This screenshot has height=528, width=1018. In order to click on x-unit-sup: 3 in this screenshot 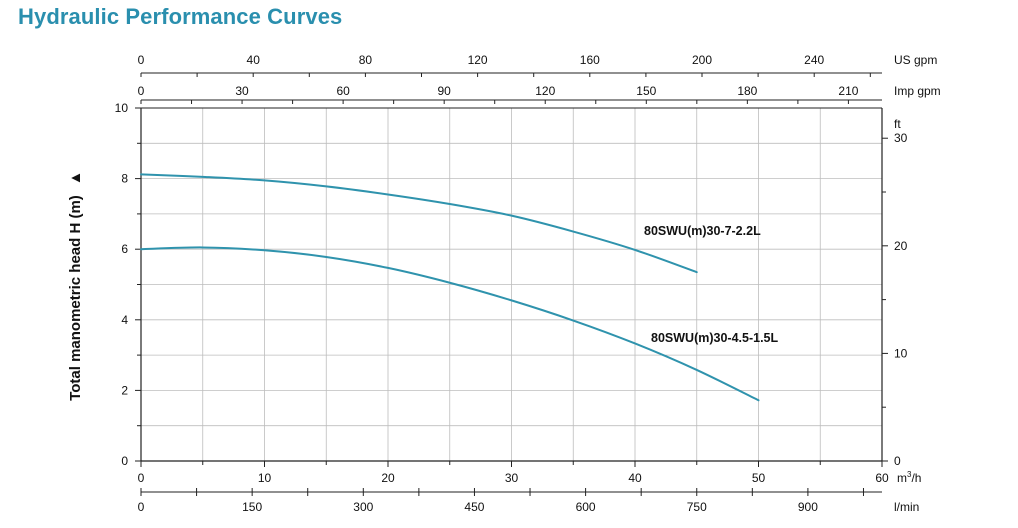, I will do `click(909, 474)`.